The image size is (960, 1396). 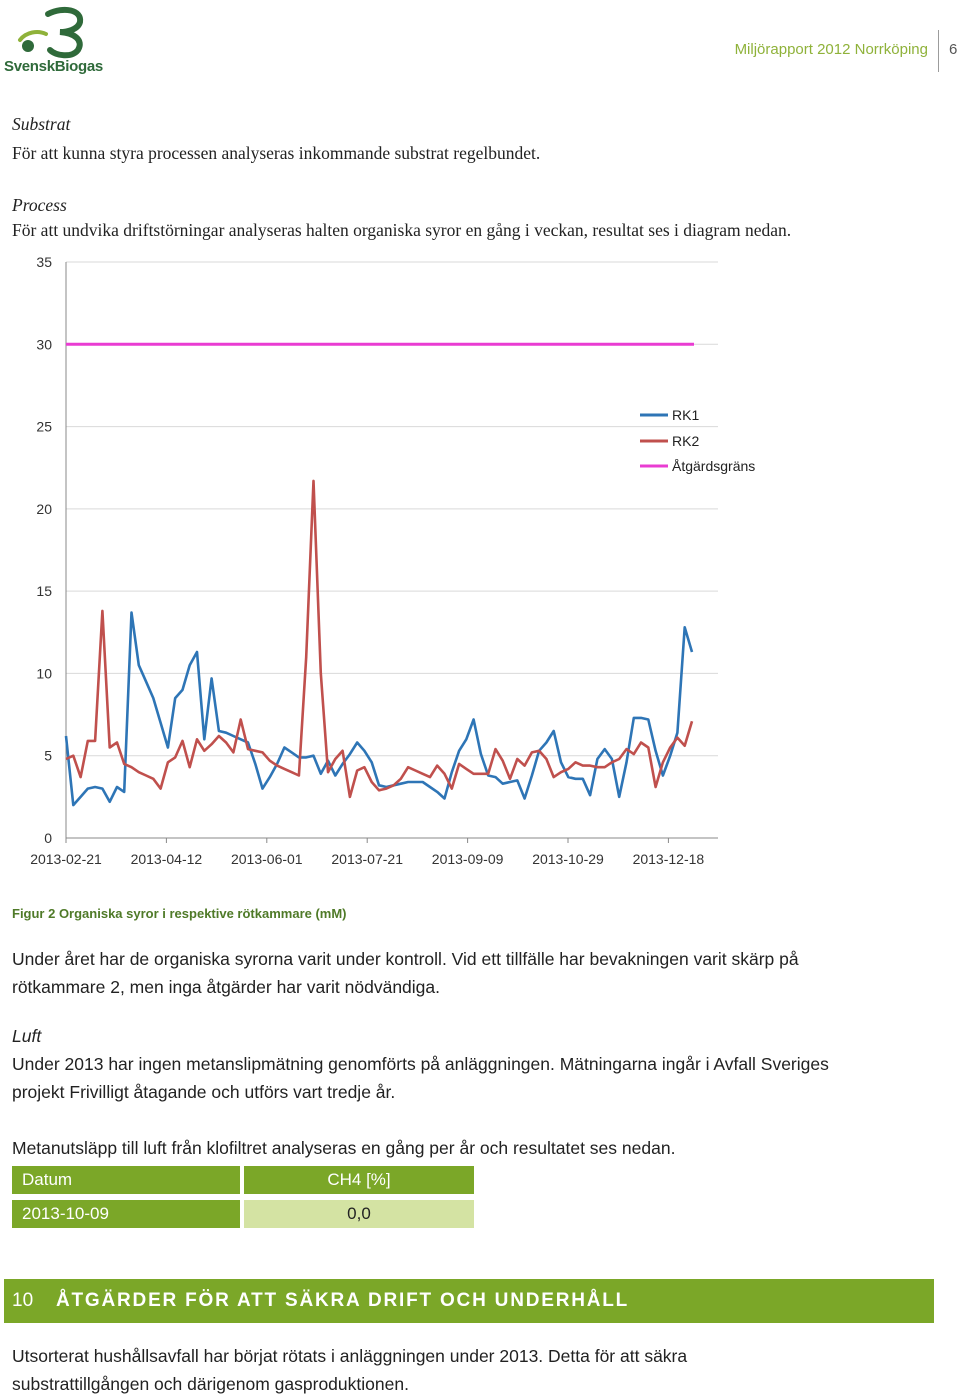 I want to click on table-header-ch4: CH4 [%], so click(x=359, y=1180).